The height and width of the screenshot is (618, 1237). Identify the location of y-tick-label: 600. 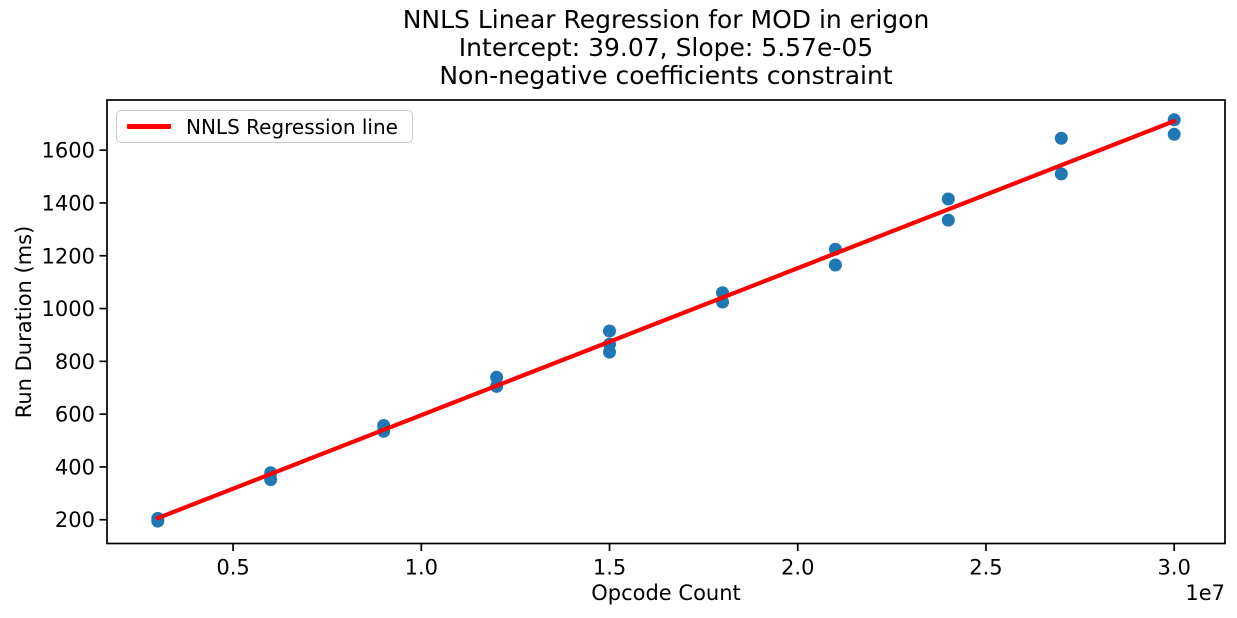
(75, 415).